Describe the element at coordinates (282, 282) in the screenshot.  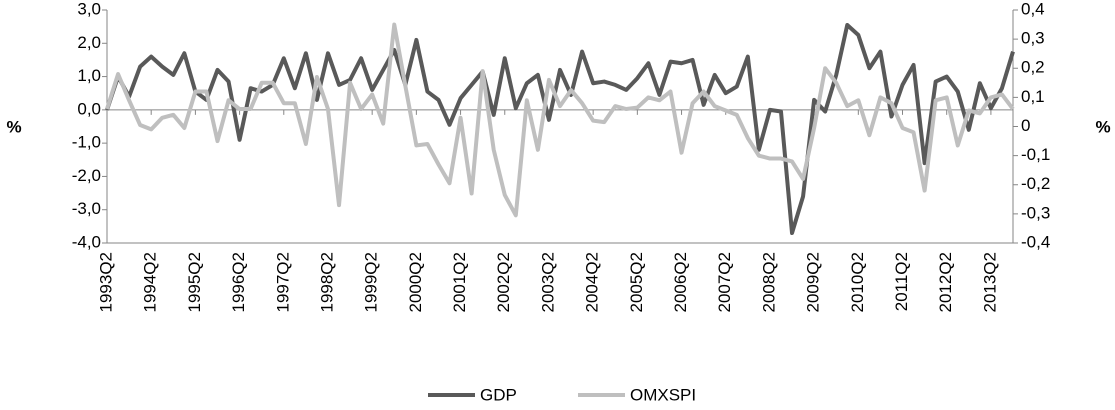
I see `x-tick-label: 1997Q2` at that location.